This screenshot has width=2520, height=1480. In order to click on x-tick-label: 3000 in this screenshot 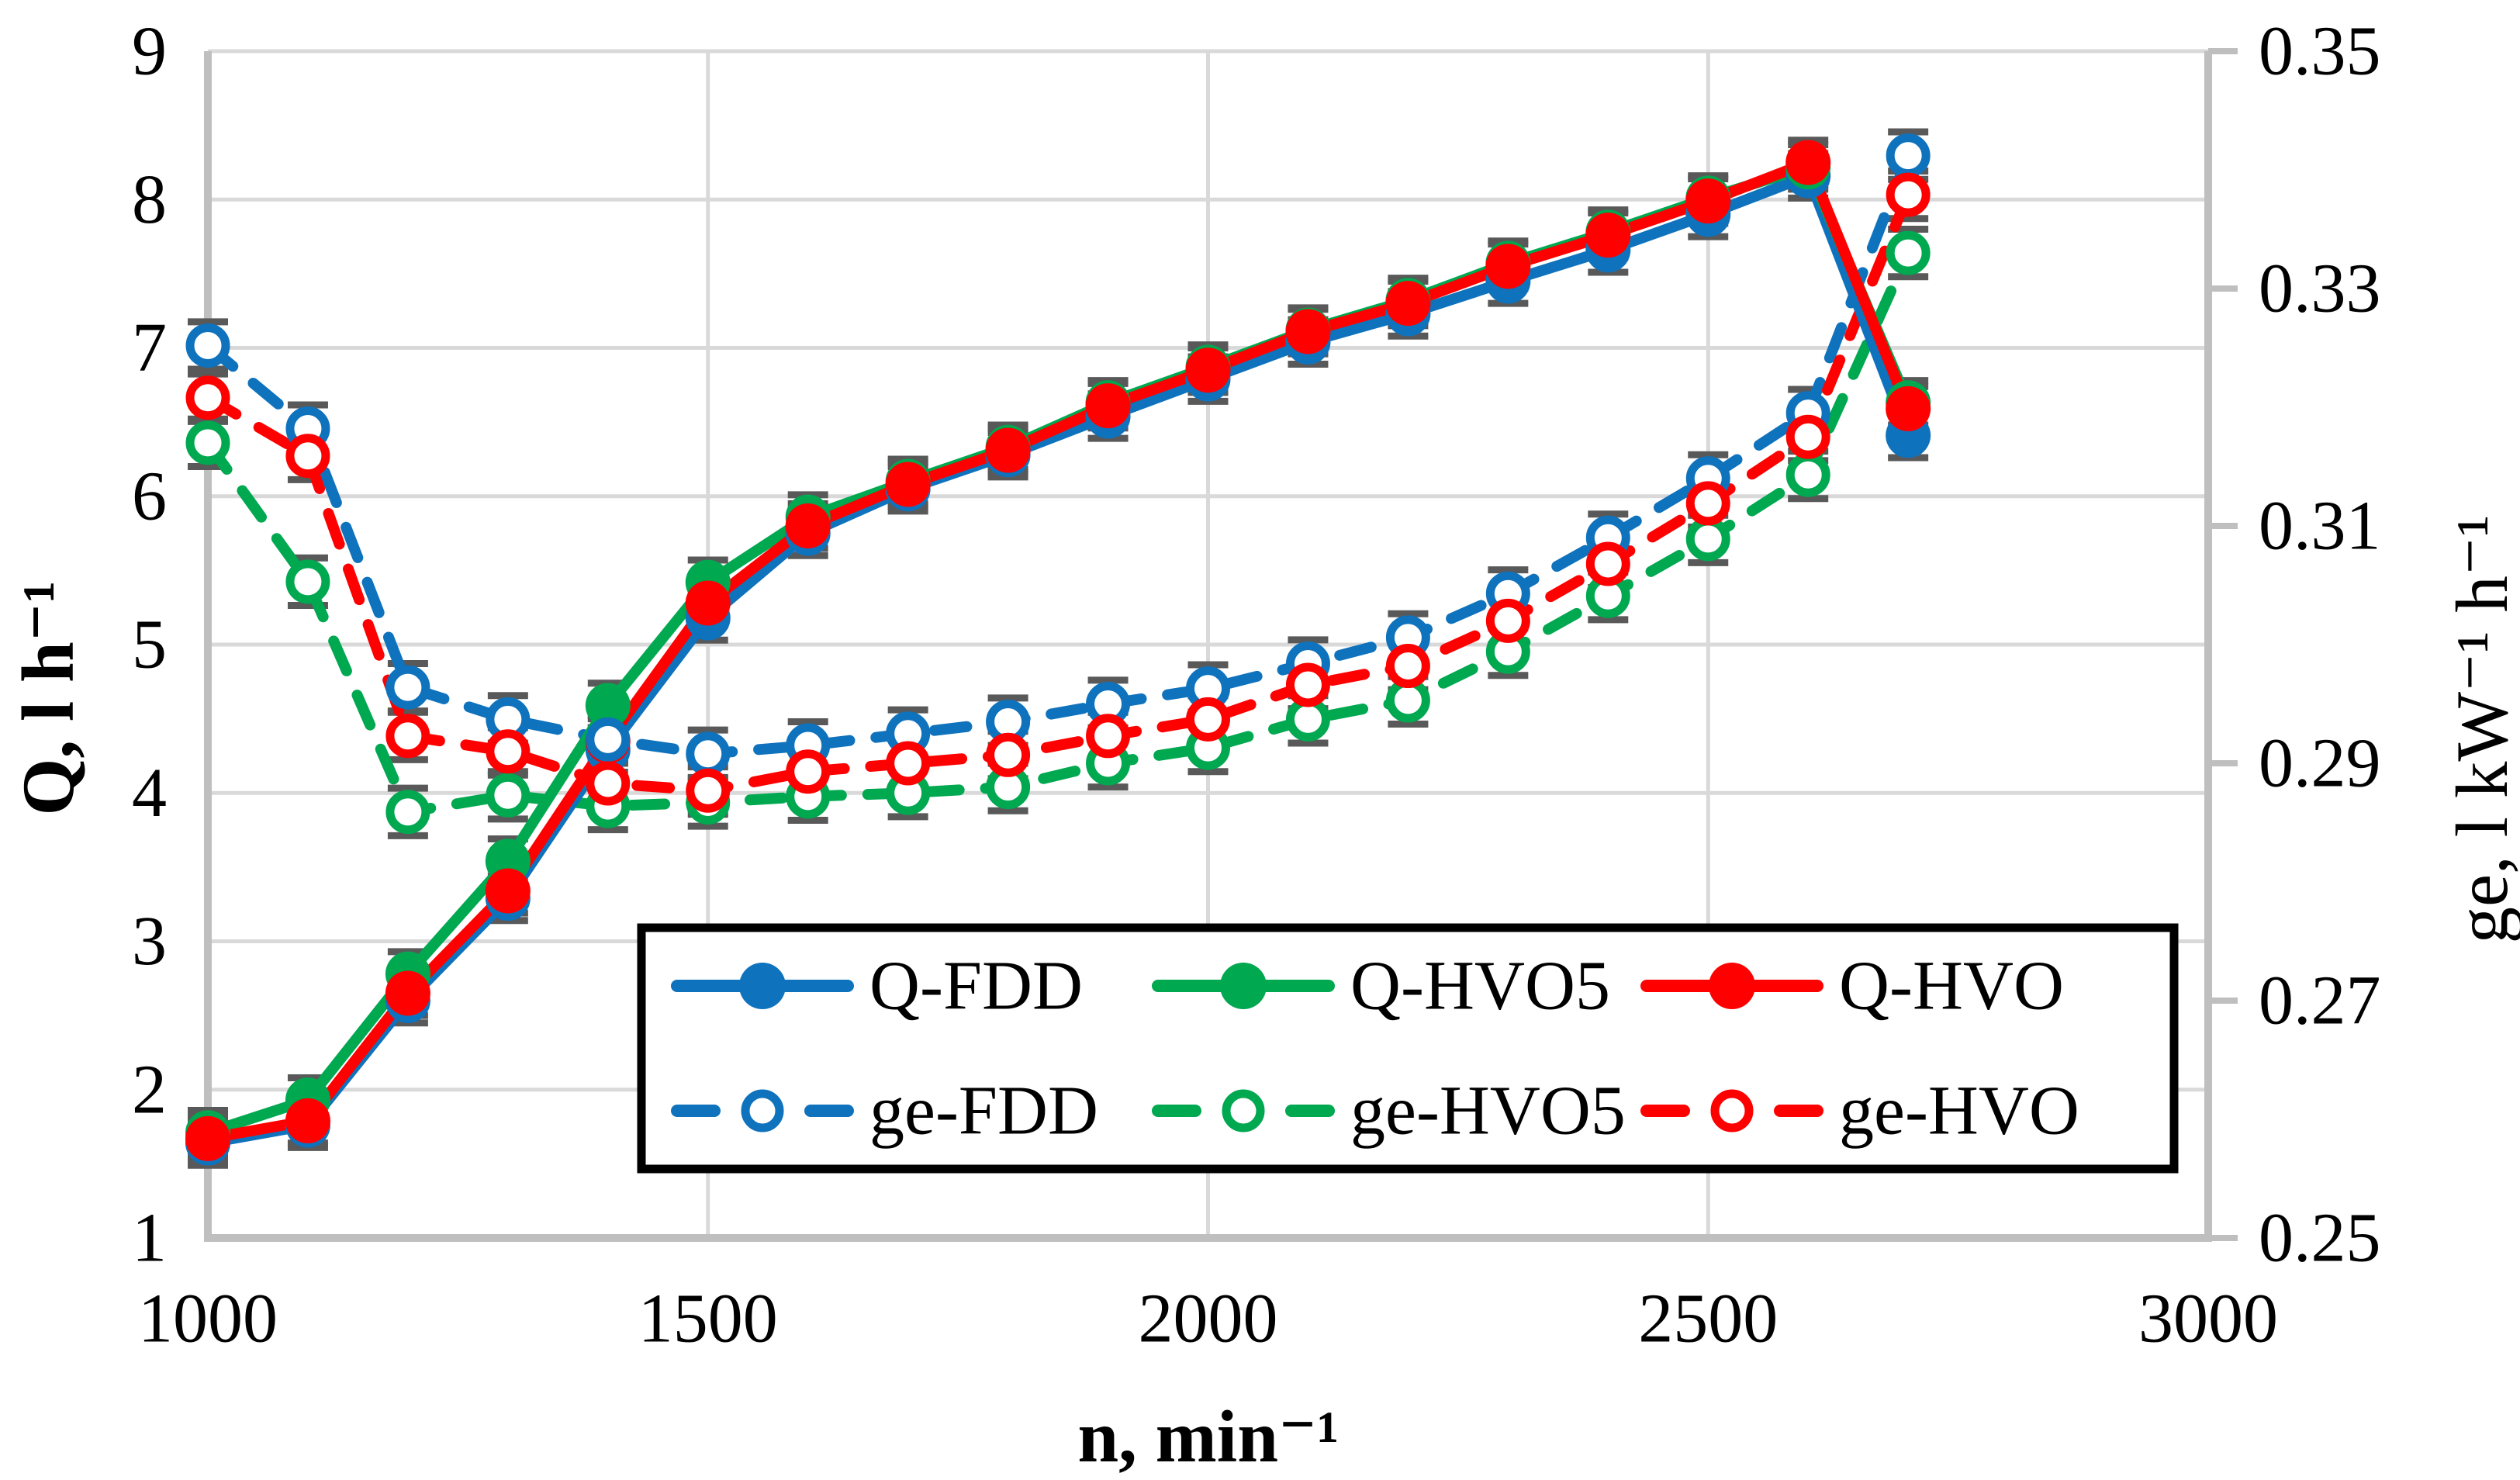, I will do `click(2208, 1319)`.